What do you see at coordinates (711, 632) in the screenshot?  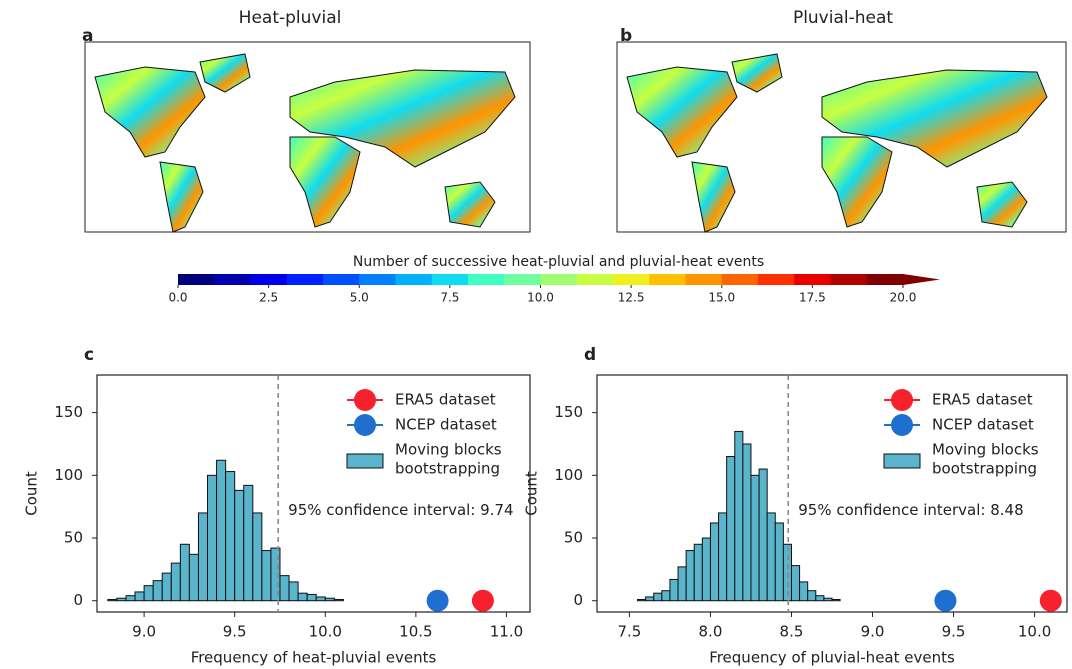 I see `x-tick-label: 8.0` at bounding box center [711, 632].